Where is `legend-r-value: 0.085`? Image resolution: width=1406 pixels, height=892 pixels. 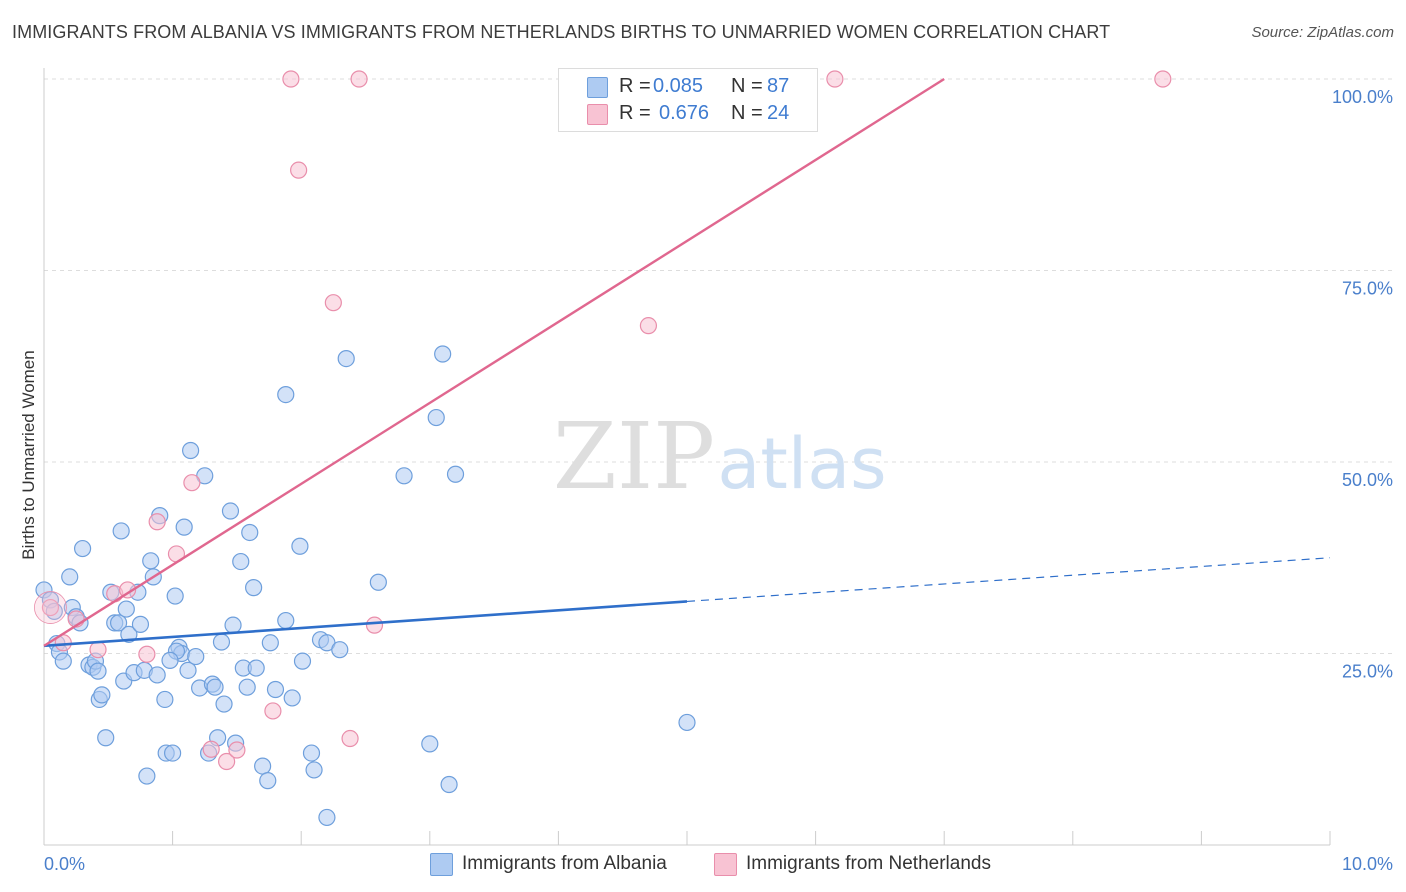 legend-r-value: 0.085 is located at coordinates (678, 86).